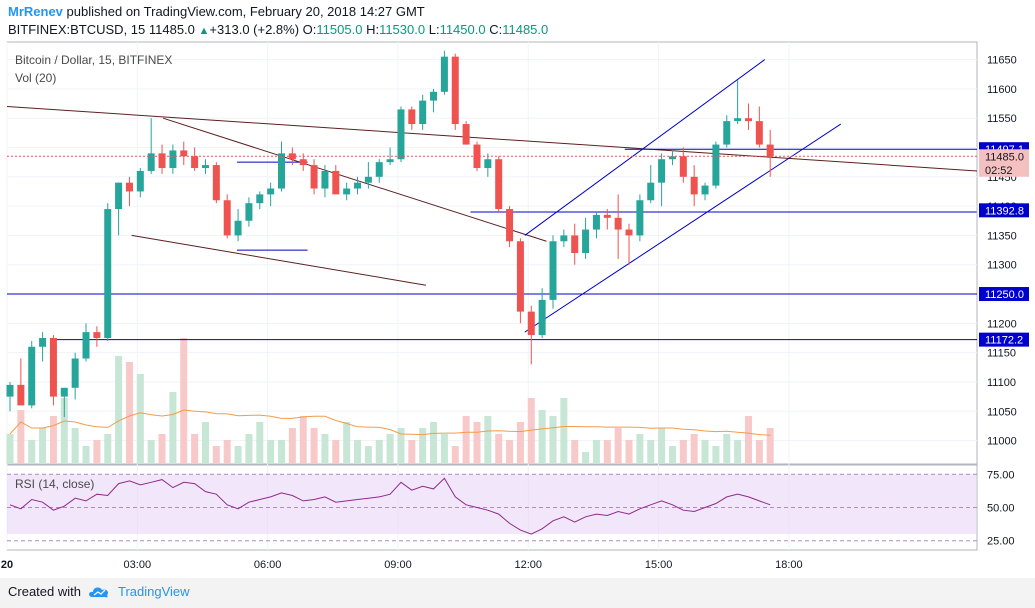  What do you see at coordinates (462, 29) in the screenshot?
I see `low-value: 11450.0` at bounding box center [462, 29].